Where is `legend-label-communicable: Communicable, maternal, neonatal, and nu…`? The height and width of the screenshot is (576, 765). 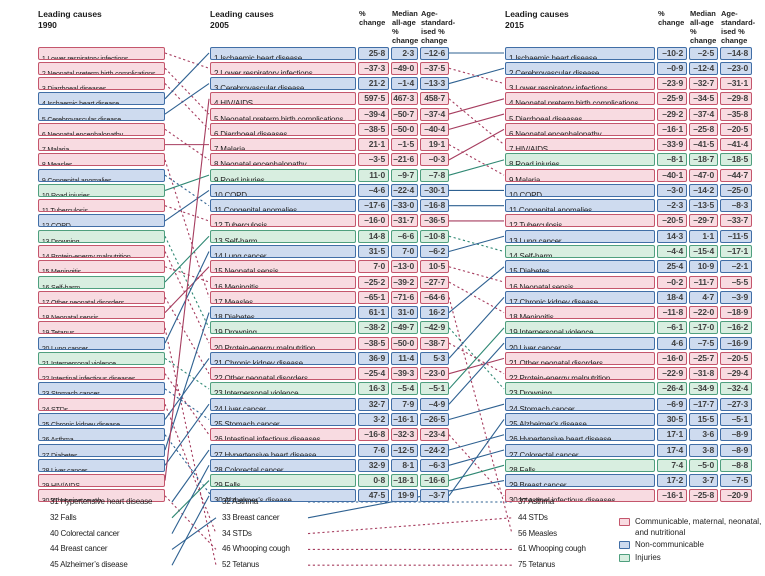 legend-label-communicable: Communicable, maternal, neonatal, and nu… is located at coordinates (698, 527).